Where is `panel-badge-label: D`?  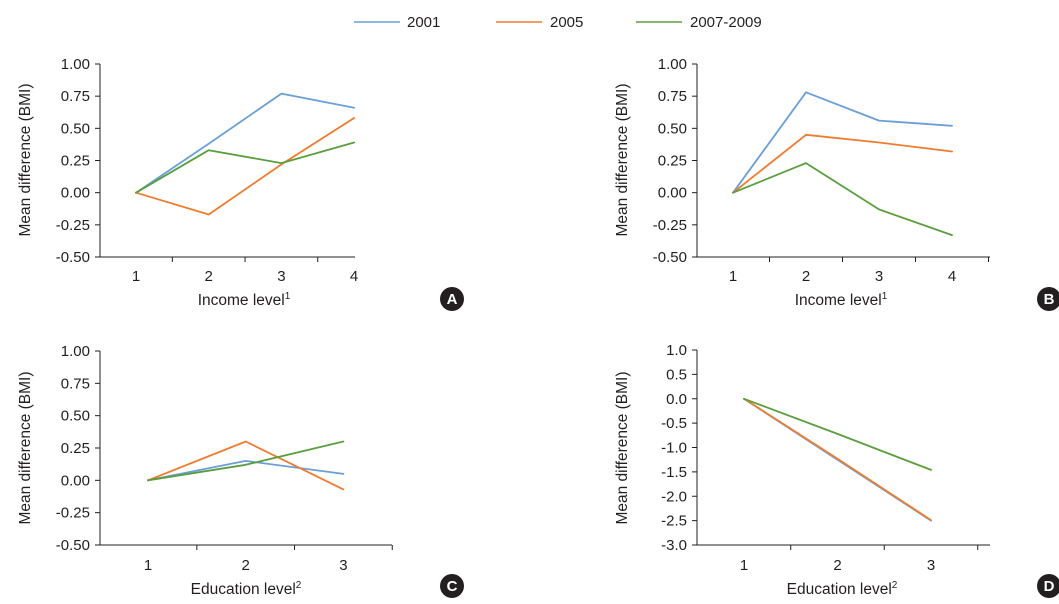
panel-badge-label: D is located at coordinates (1049, 586).